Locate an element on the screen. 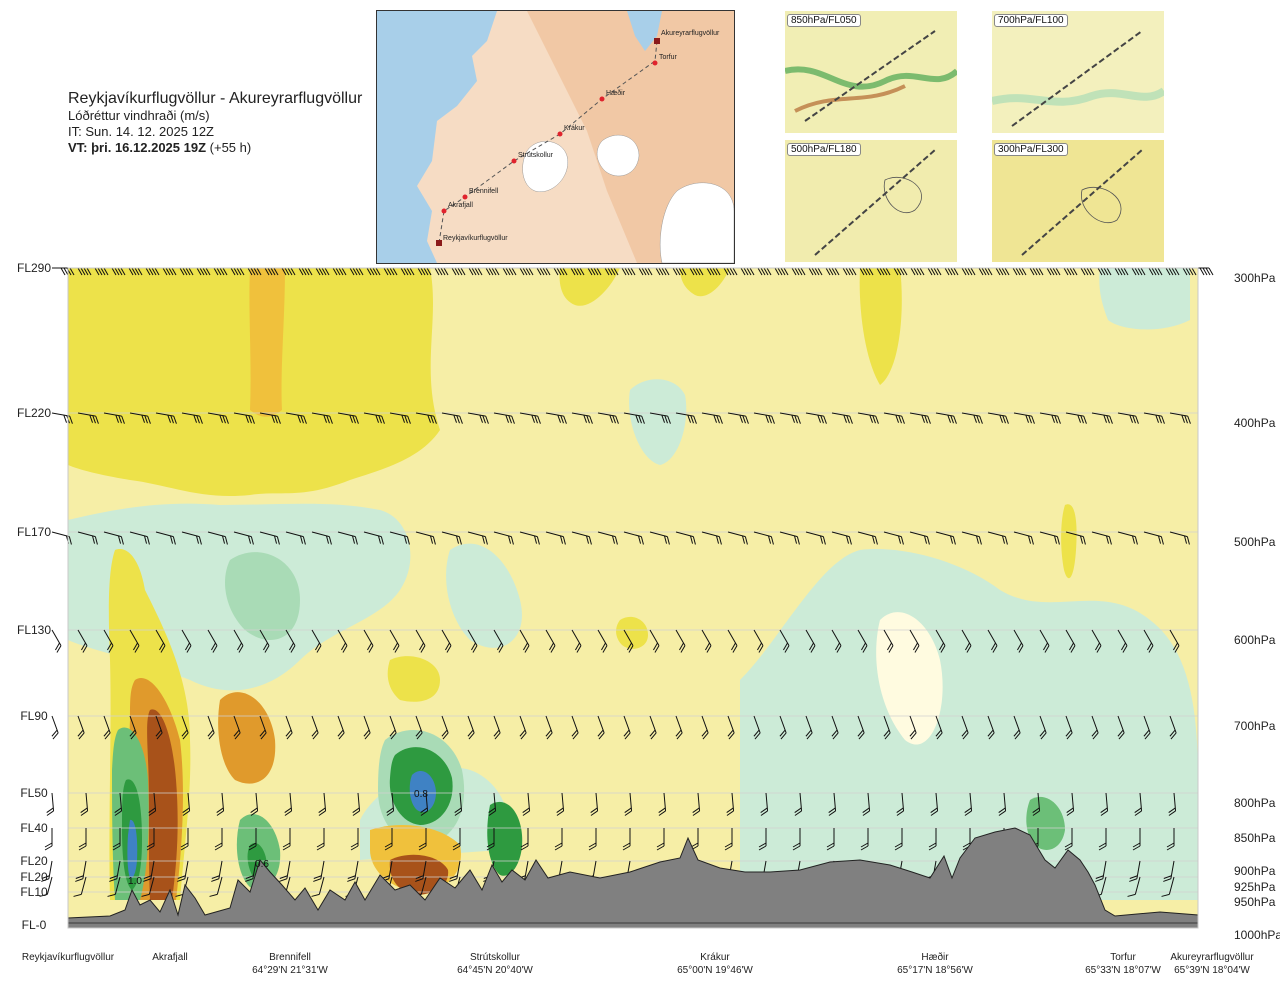 The height and width of the screenshot is (986, 1280). pressure-level-label: 300hPa is located at coordinates (1255, 278).